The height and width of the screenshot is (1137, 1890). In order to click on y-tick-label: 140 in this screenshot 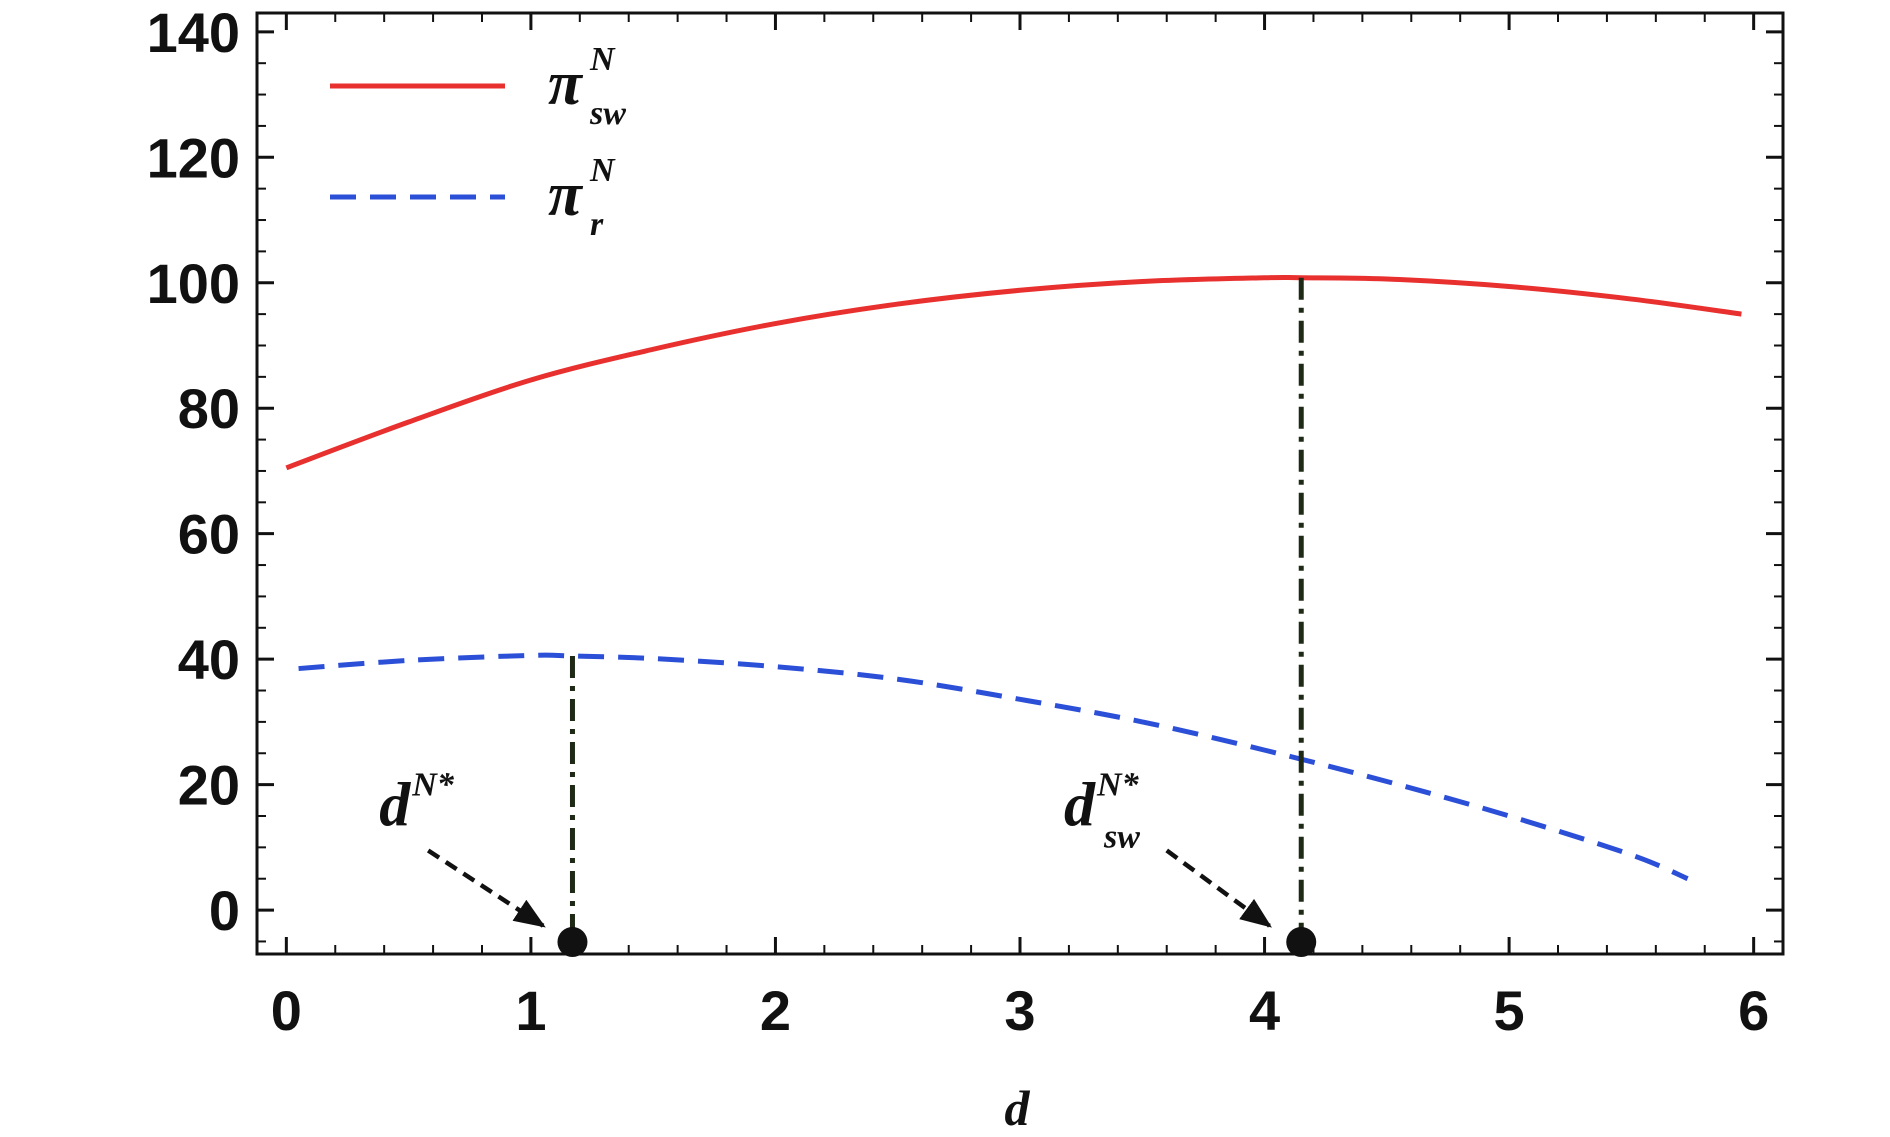, I will do `click(193, 32)`.